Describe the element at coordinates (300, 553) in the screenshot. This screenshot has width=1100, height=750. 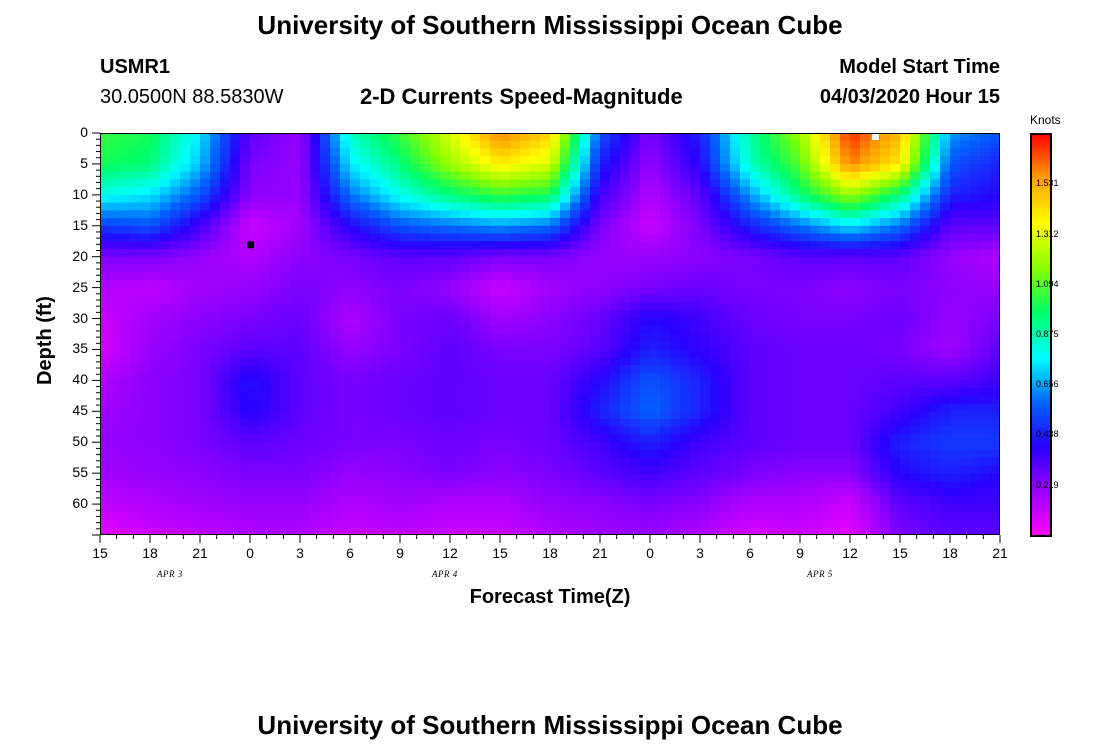
I see `x-tick-label: 3` at that location.